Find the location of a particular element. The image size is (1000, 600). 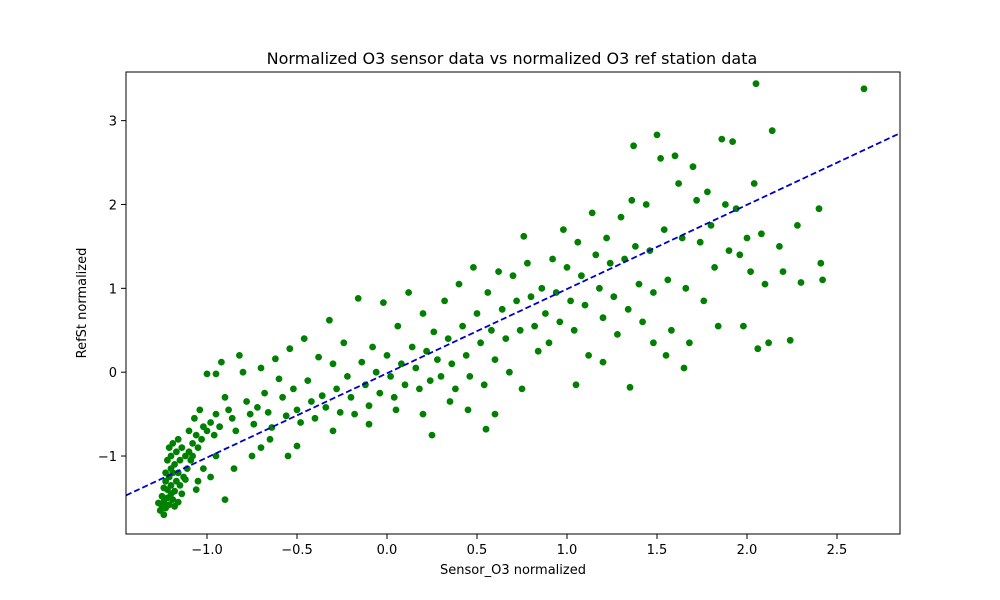

x-tick-label: 1.5 is located at coordinates (657, 550).